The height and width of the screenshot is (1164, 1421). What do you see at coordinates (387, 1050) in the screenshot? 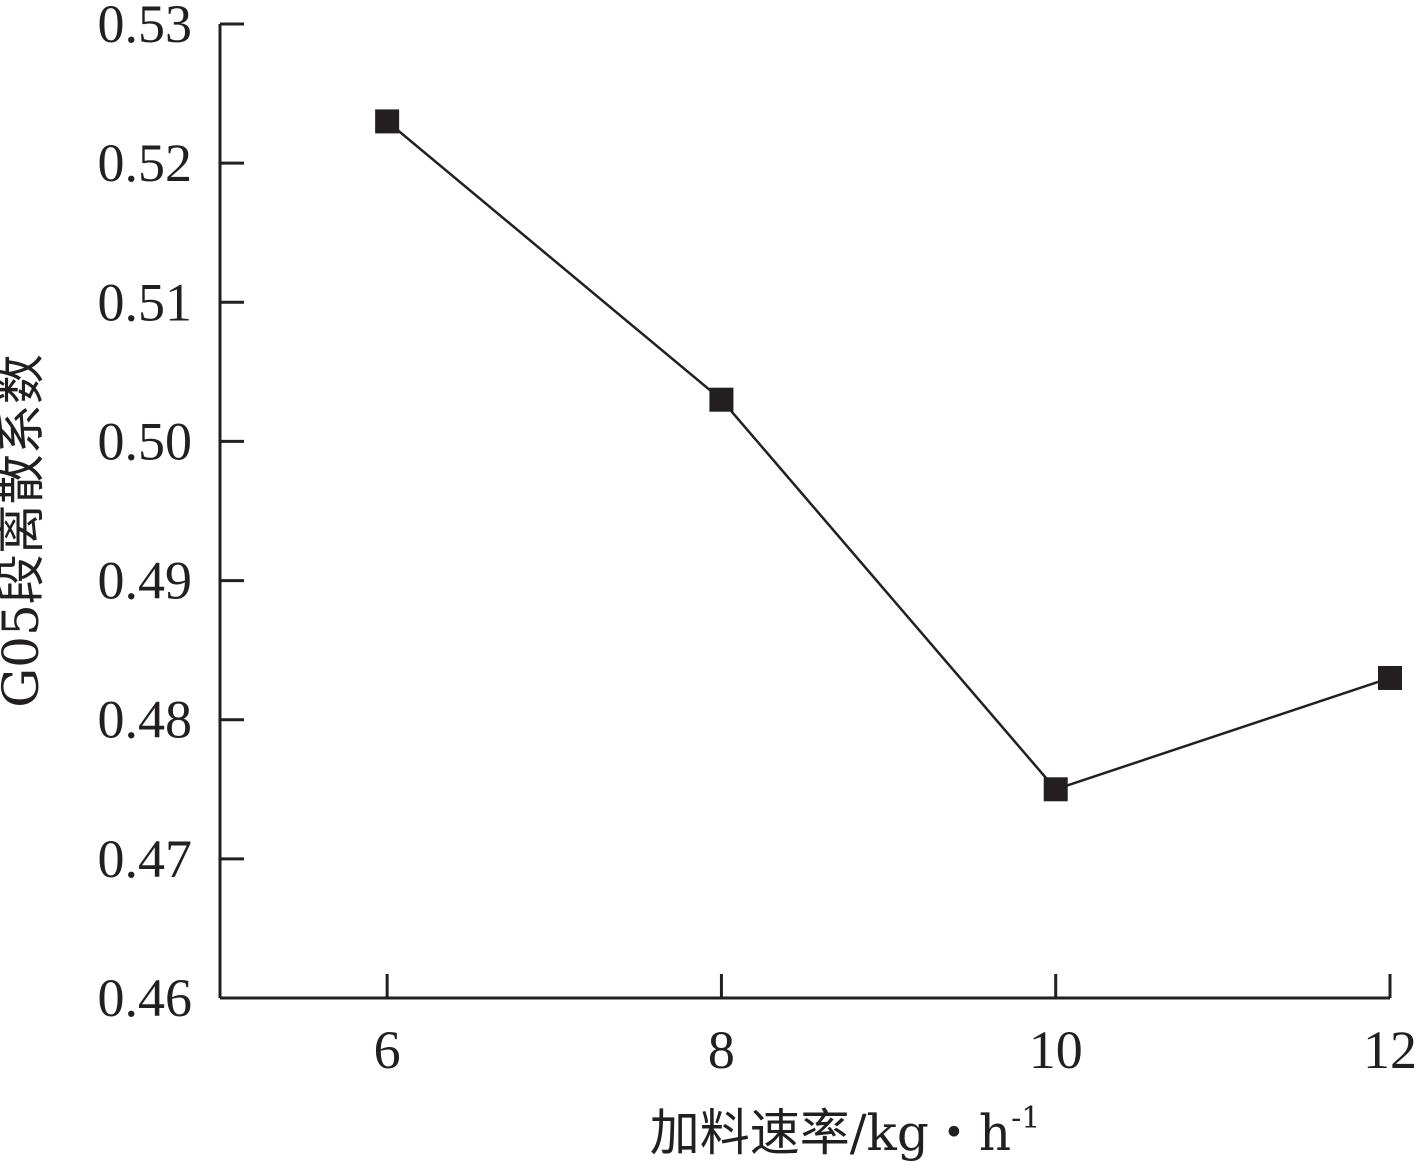
I see `x-tick-label: 6` at bounding box center [387, 1050].